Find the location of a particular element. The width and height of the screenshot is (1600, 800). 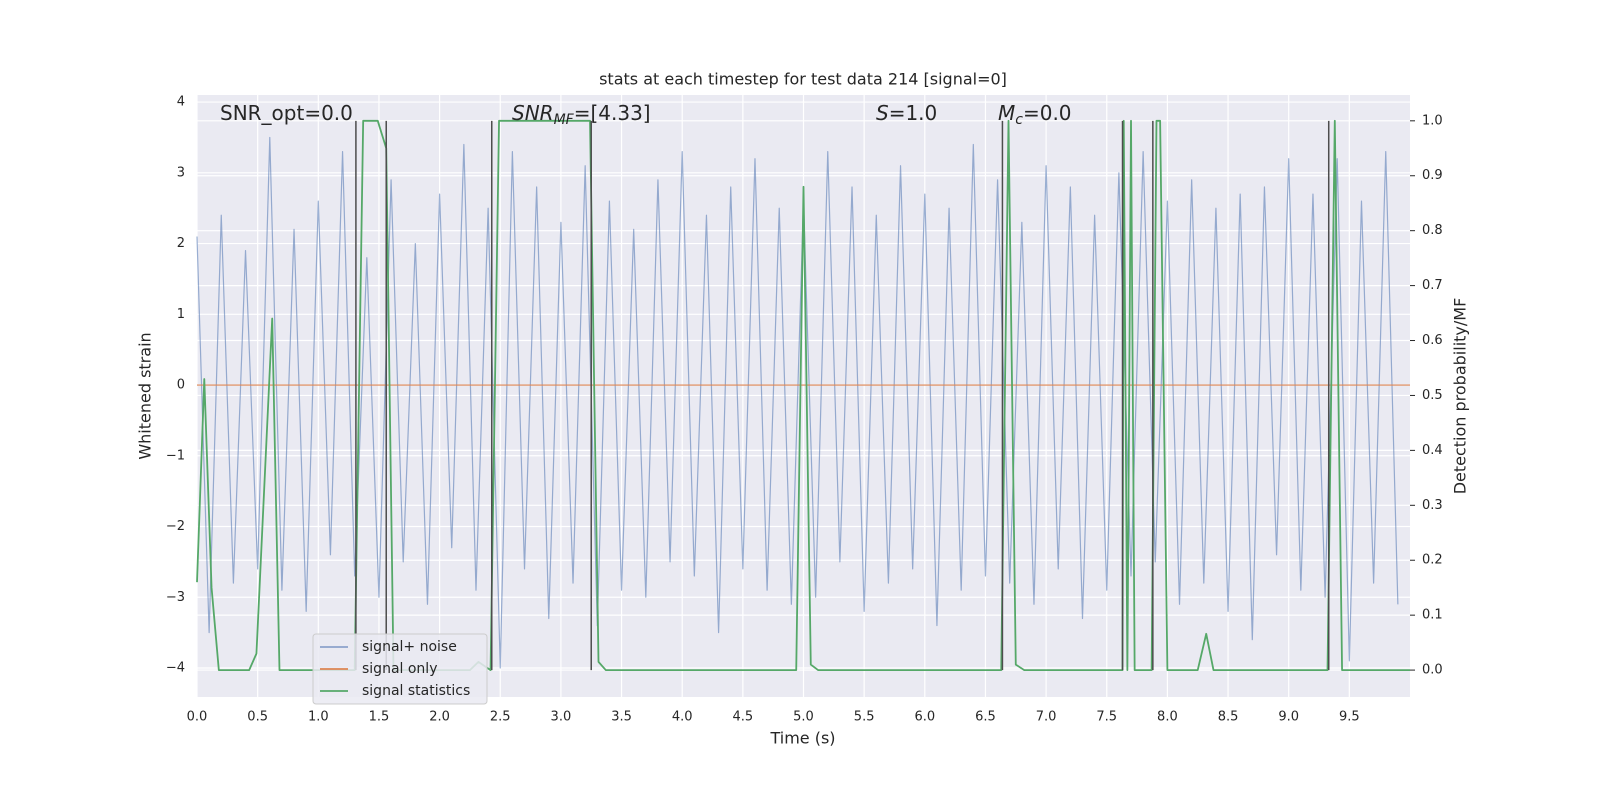

y2-tick-label: 1.0 is located at coordinates (1432, 120).